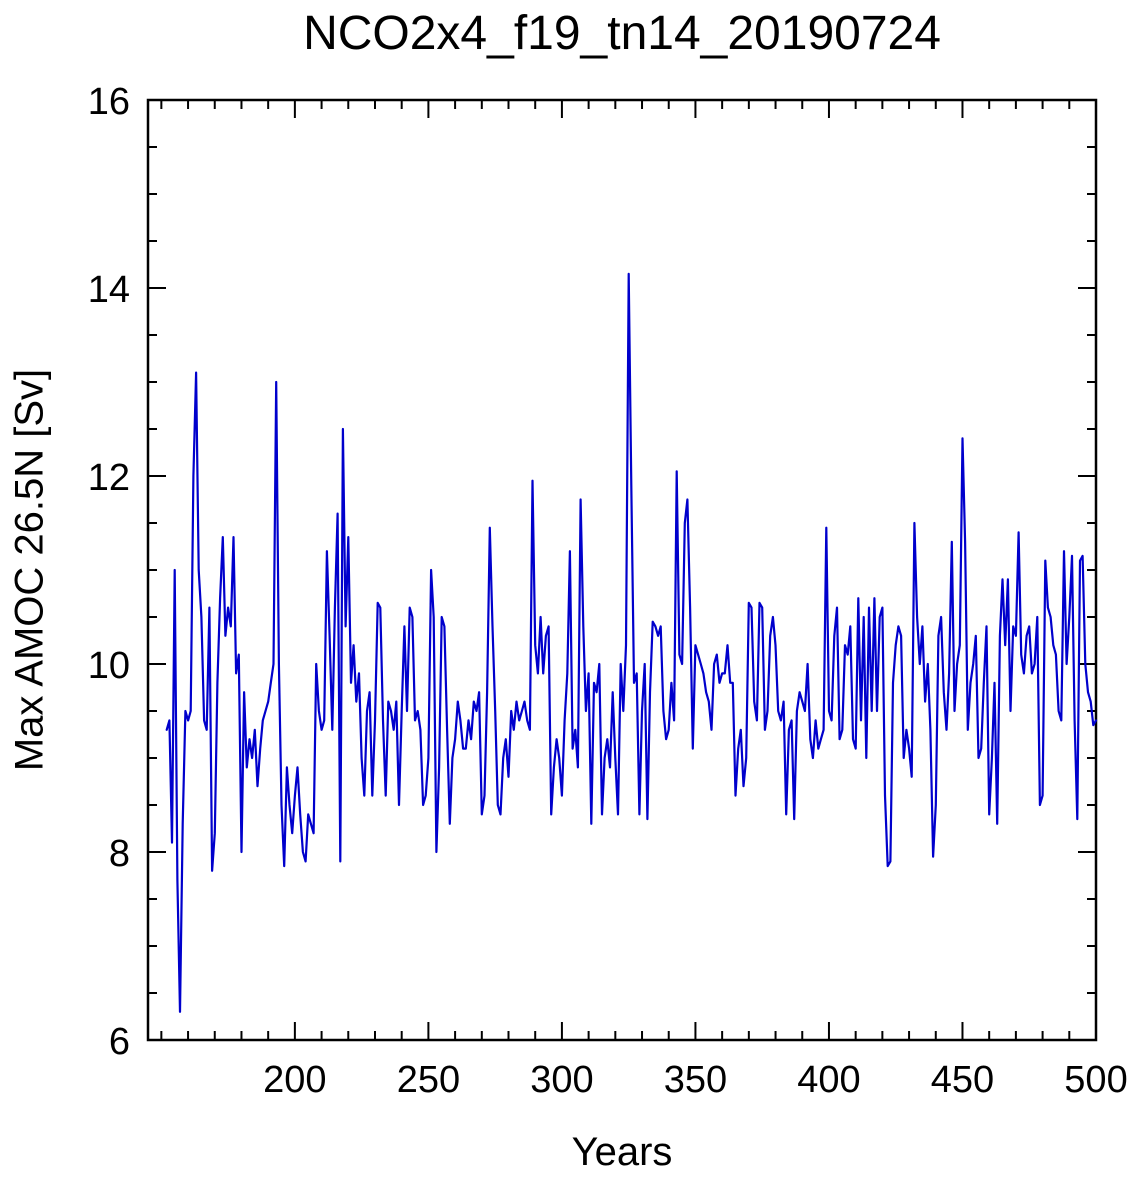 Image resolution: width=1136 pixels, height=1194 pixels. I want to click on y-tick-label: 8, so click(119, 854).